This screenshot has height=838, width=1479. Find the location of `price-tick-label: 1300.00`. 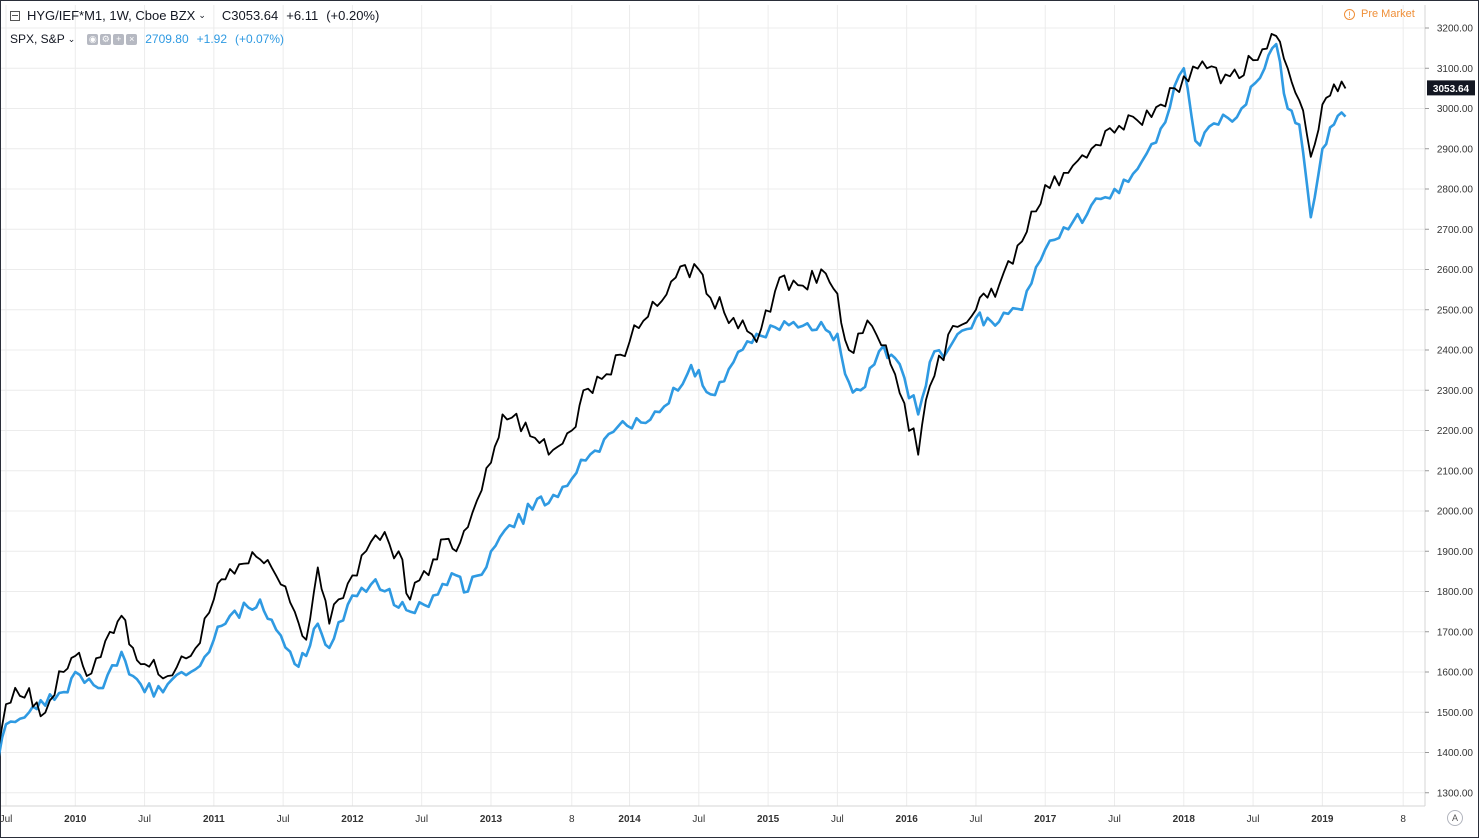

price-tick-label: 1300.00 is located at coordinates (1455, 793).